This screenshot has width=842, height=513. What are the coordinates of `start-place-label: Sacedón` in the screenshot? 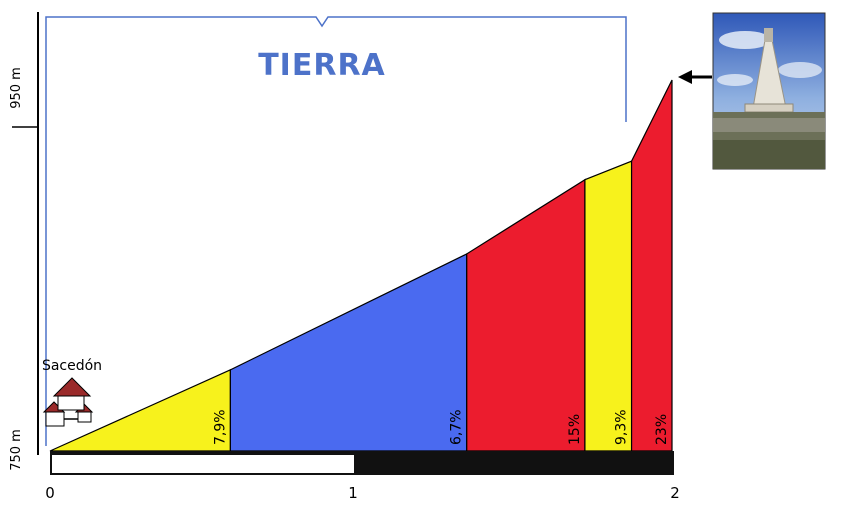 It's located at (72, 366).